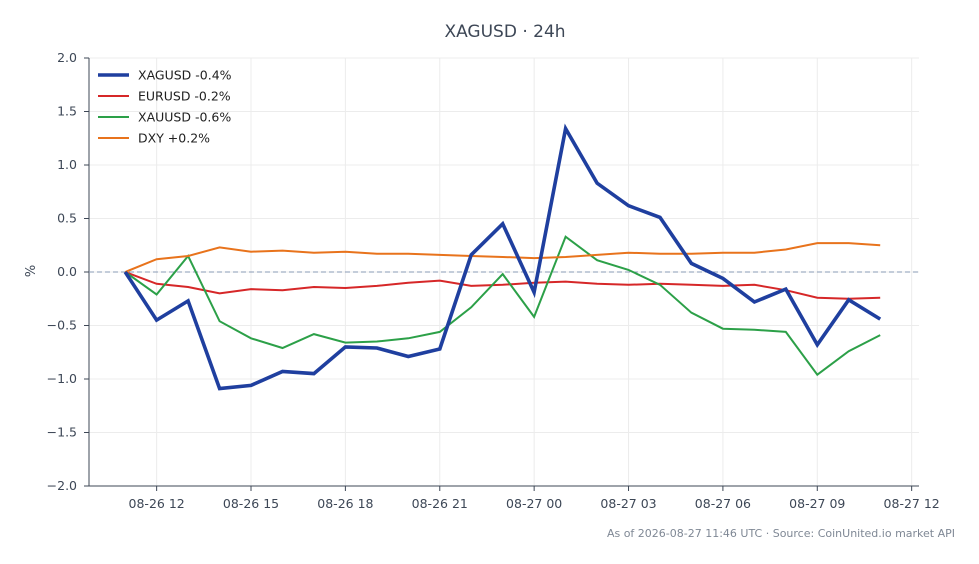 The image size is (979, 564). I want to click on x-tick-label: 08-26 12, so click(157, 503).